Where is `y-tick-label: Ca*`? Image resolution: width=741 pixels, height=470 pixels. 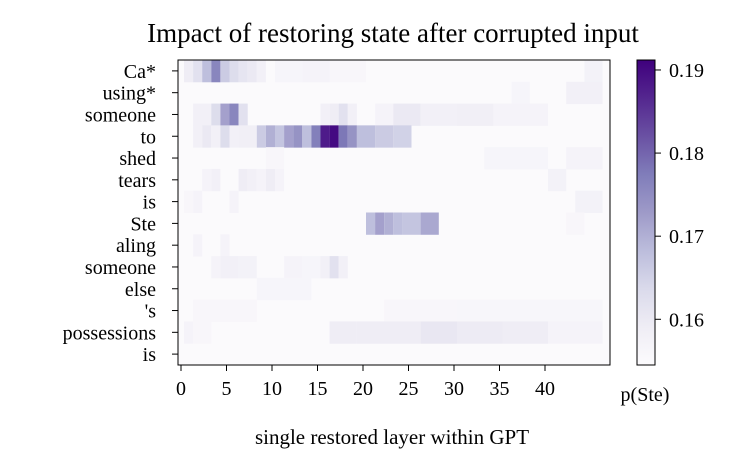 y-tick-label: Ca* is located at coordinates (140, 72).